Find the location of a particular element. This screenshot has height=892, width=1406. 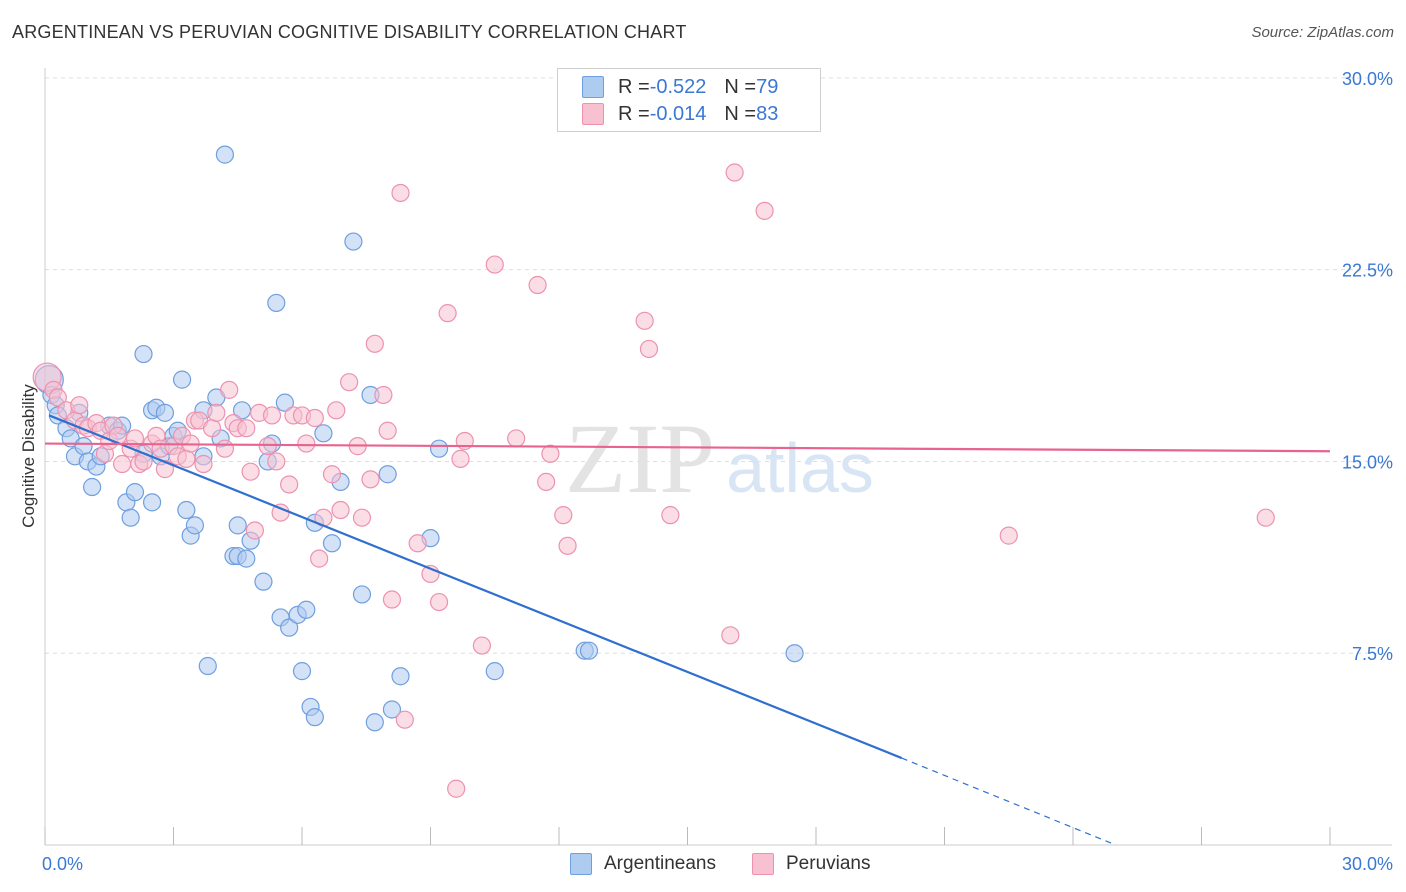

peruvians-legend-label: Peruvians is located at coordinates (828, 863).